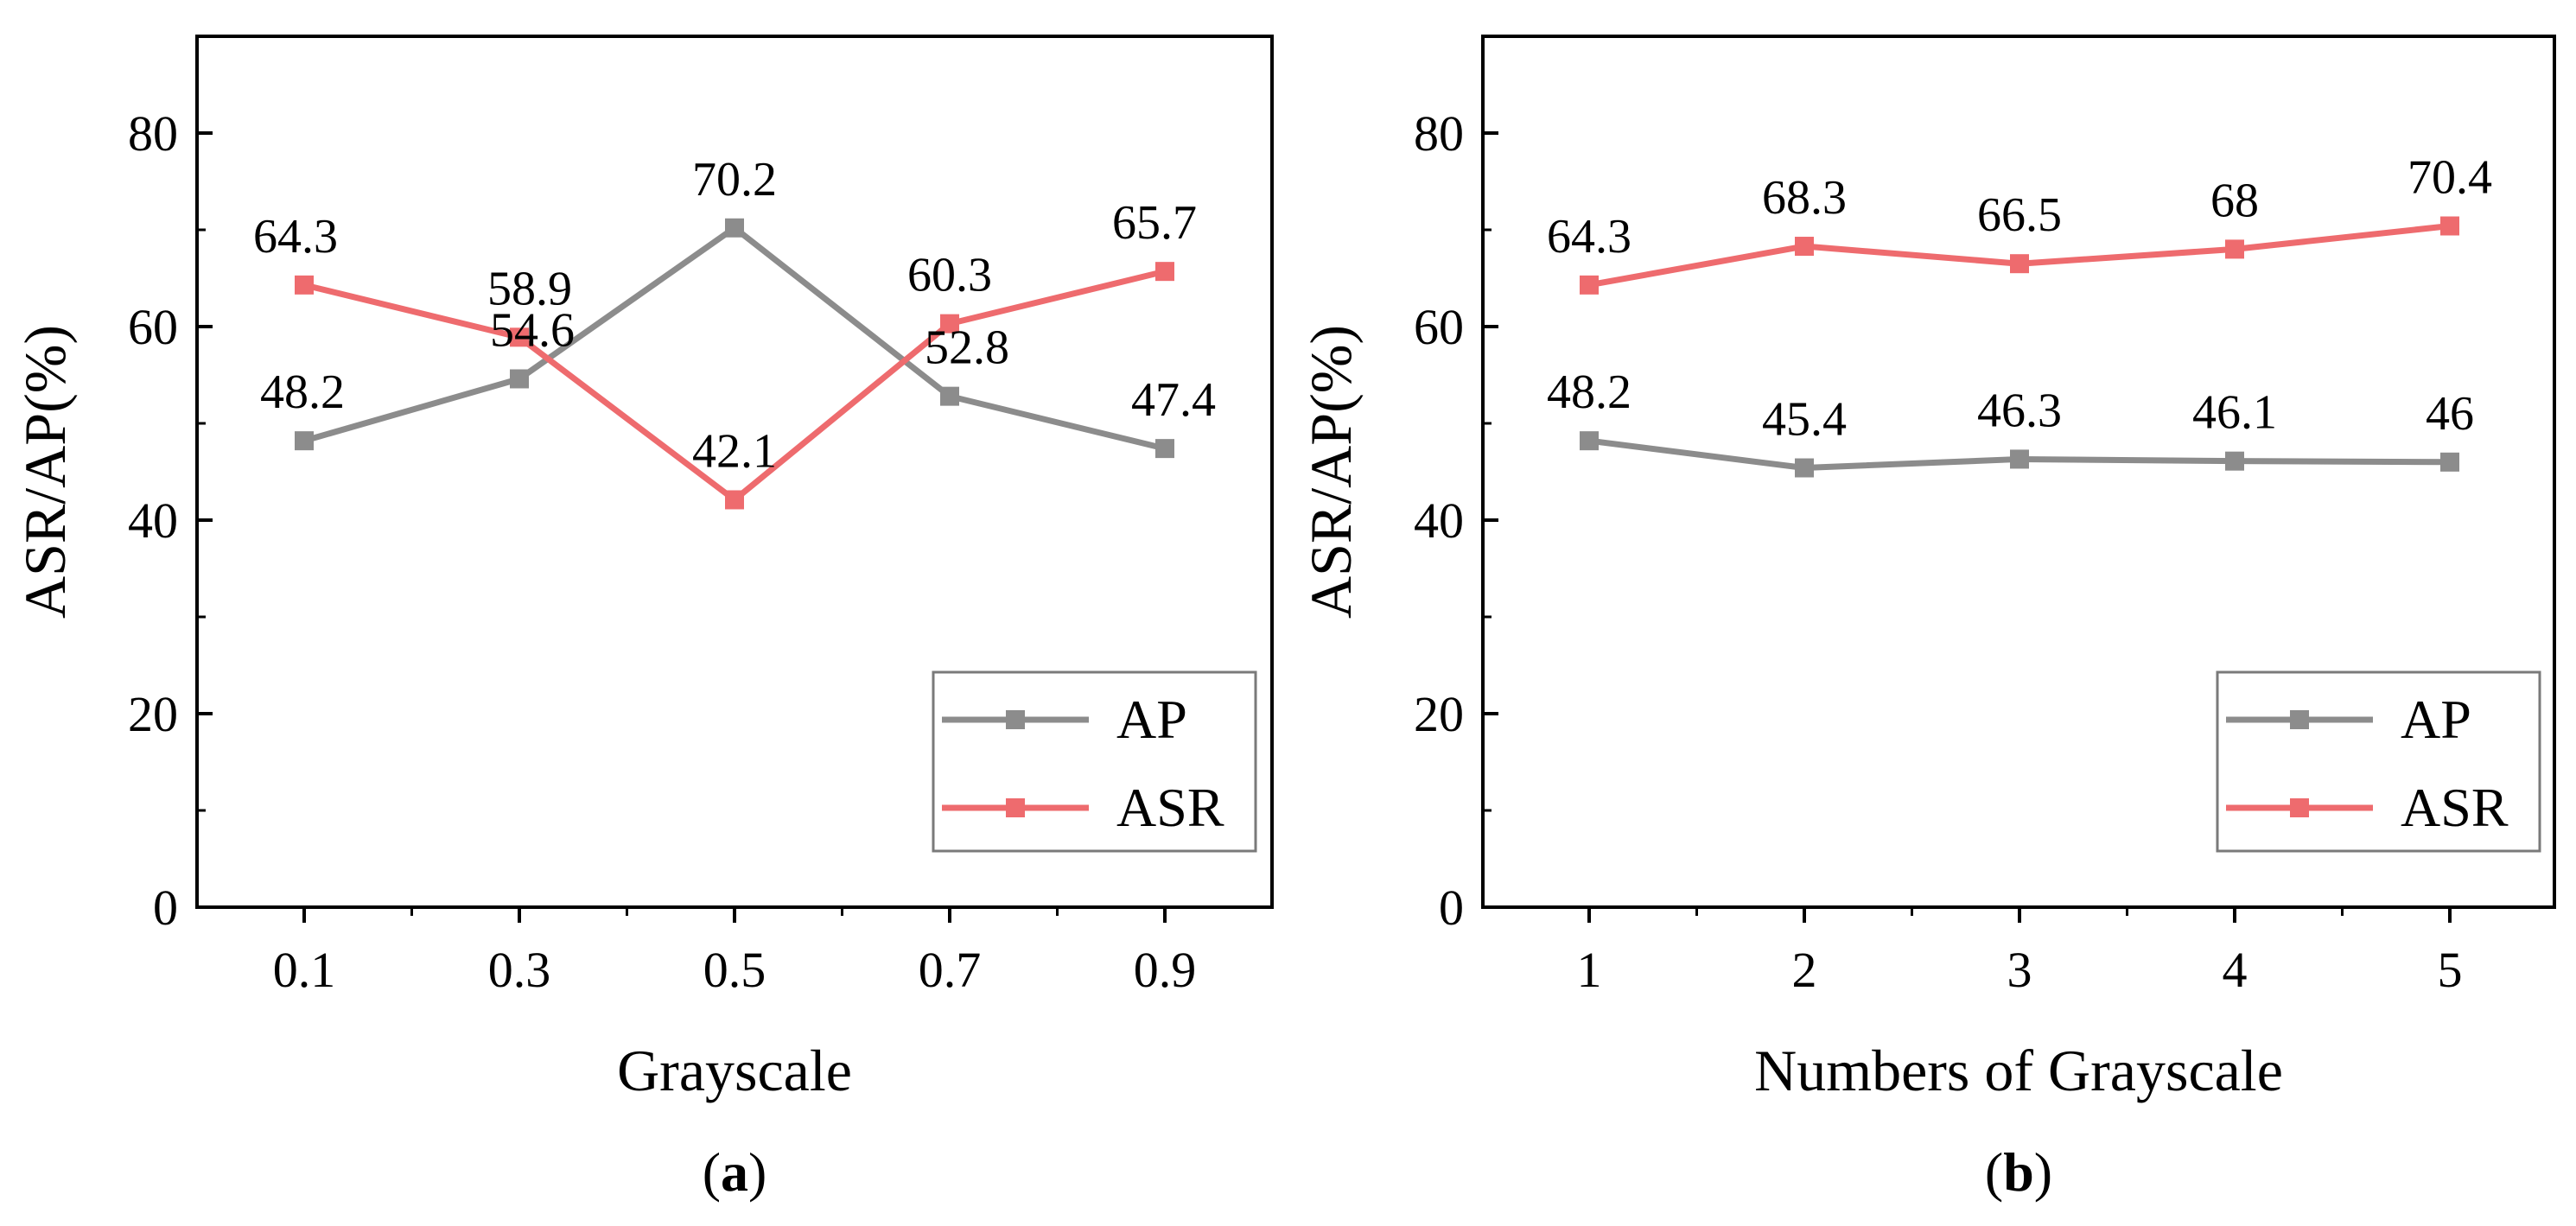  I want to click on data-label-ap: 52.8, so click(967, 348).